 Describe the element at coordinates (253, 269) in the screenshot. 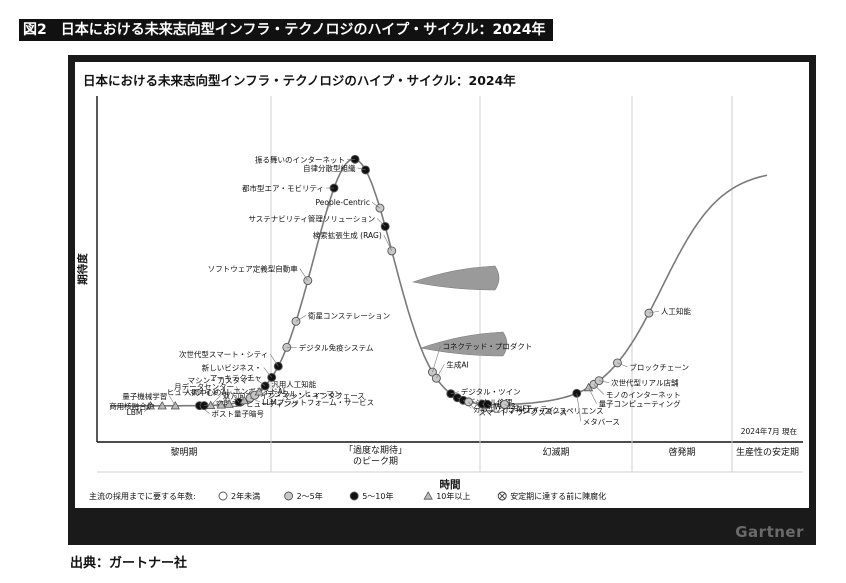

I see `point-label: ソフトウェア定義型自動車` at that location.